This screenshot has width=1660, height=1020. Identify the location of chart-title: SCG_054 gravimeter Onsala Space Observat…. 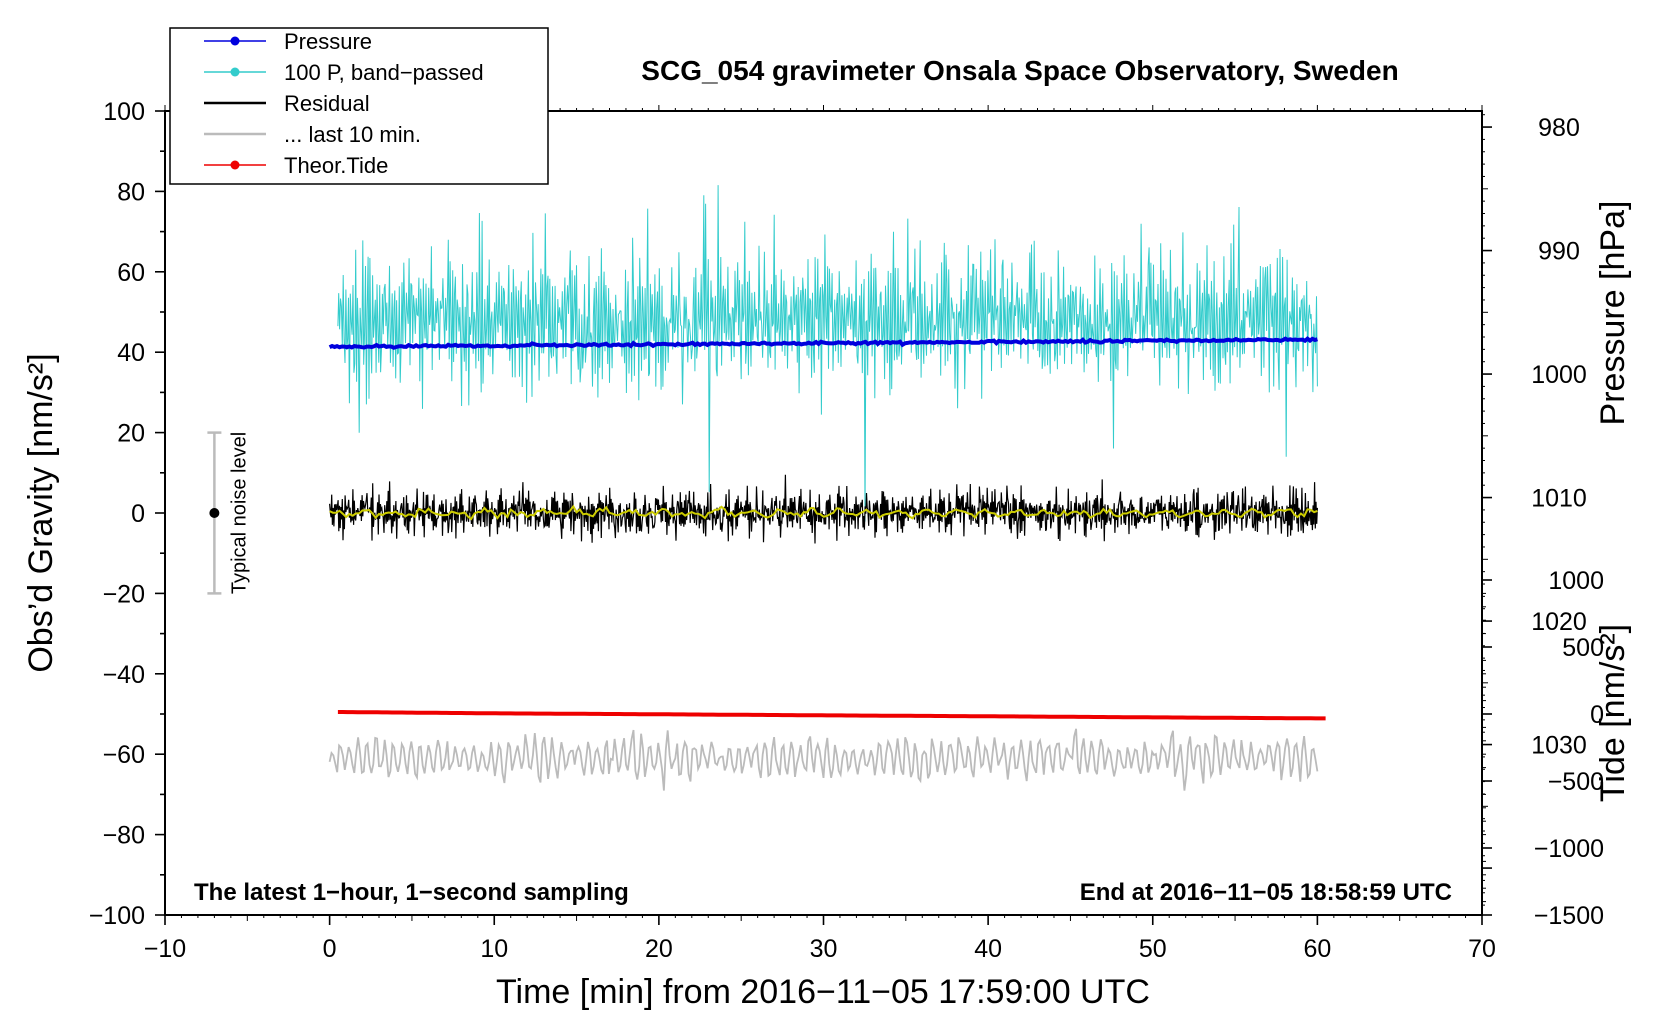
(1019, 70).